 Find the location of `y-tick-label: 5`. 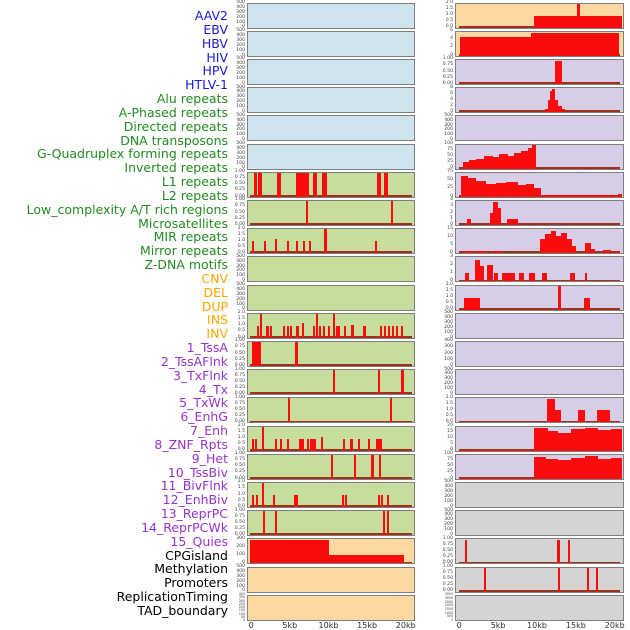

y-tick-label: 5 is located at coordinates (451, 444).